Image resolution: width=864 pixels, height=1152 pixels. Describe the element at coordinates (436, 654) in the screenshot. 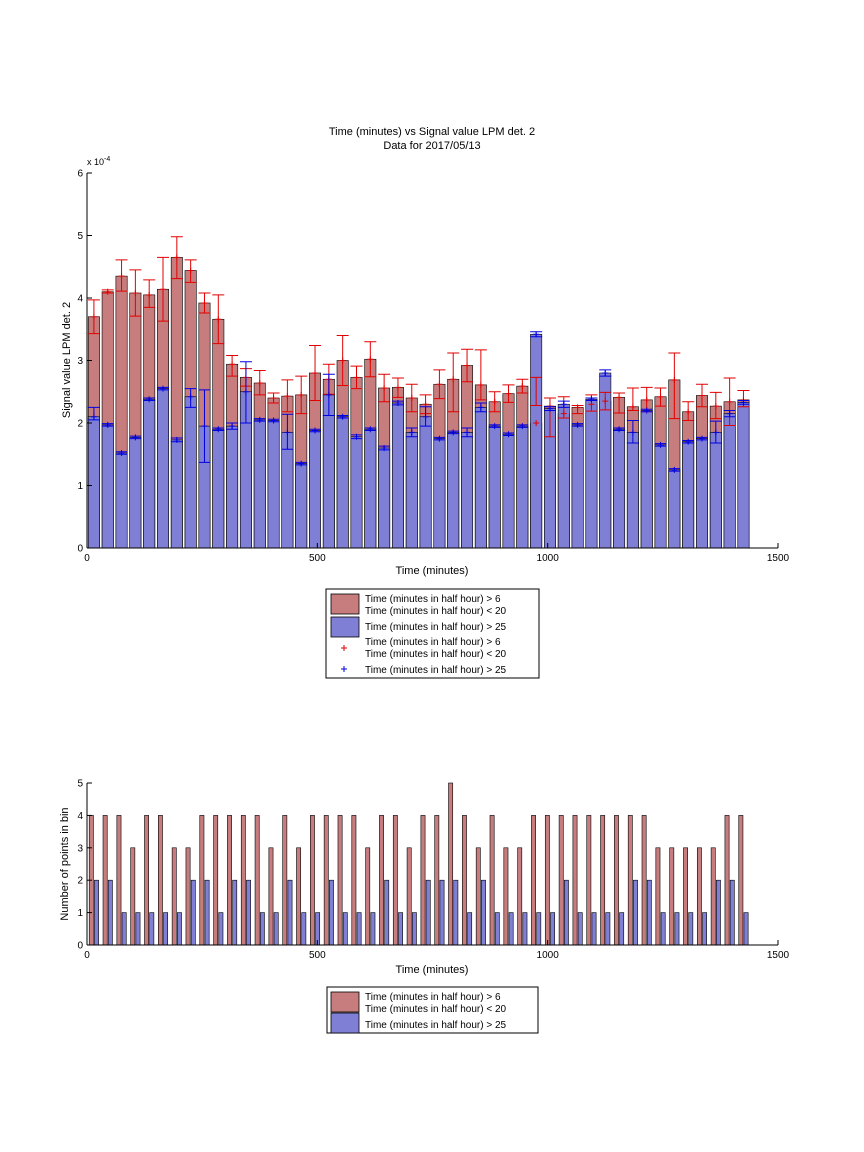

I see `legend-label-upper-err-2: Time (minutes in half hour) < 20` at that location.